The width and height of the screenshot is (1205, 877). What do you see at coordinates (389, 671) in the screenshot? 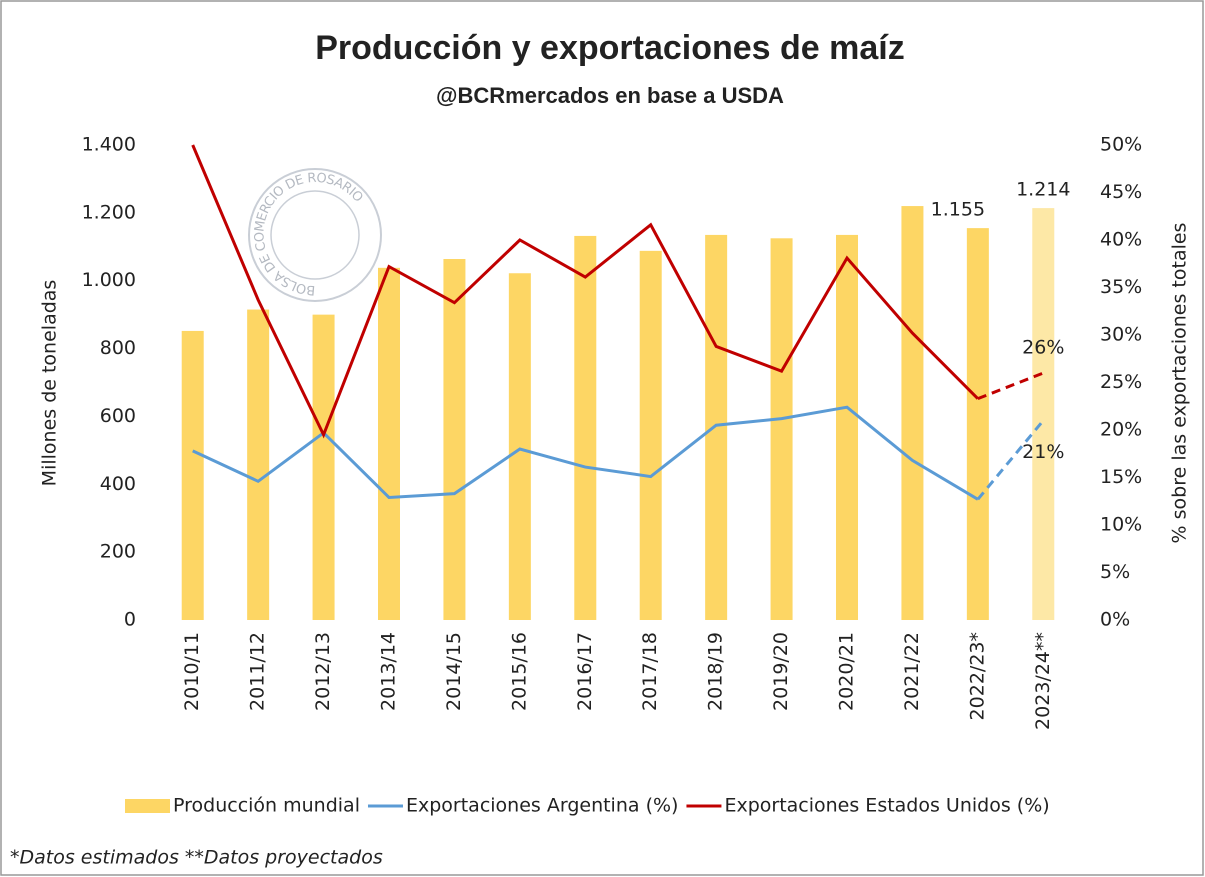
I see `x-tick-label: 2013/14` at bounding box center [389, 671].